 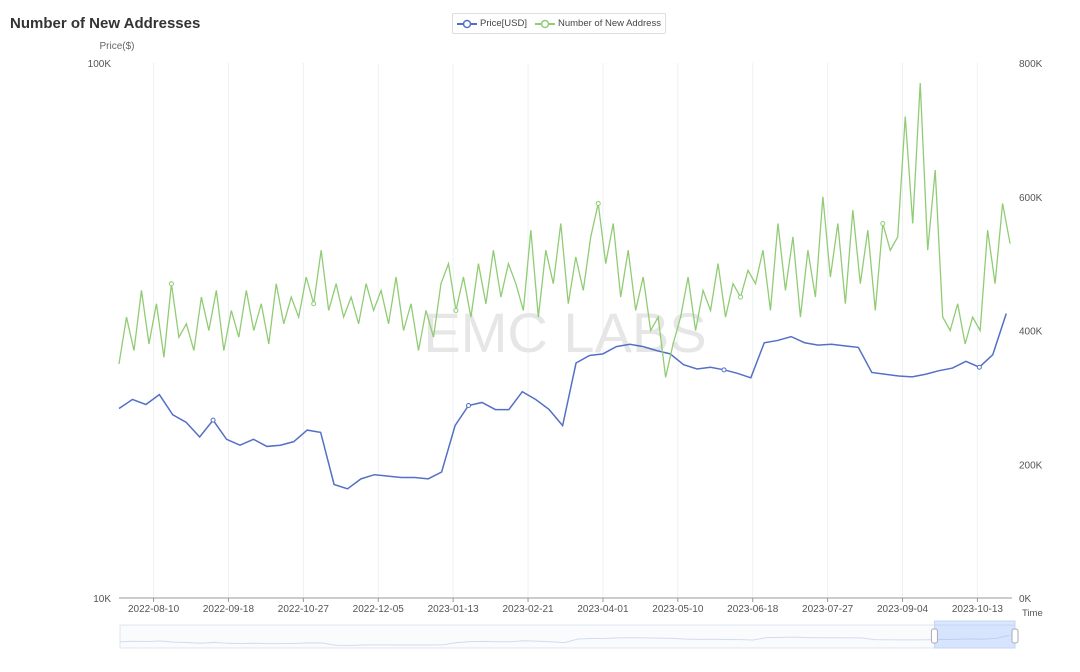 I want to click on watermark: EMC LABS, so click(x=564, y=332).